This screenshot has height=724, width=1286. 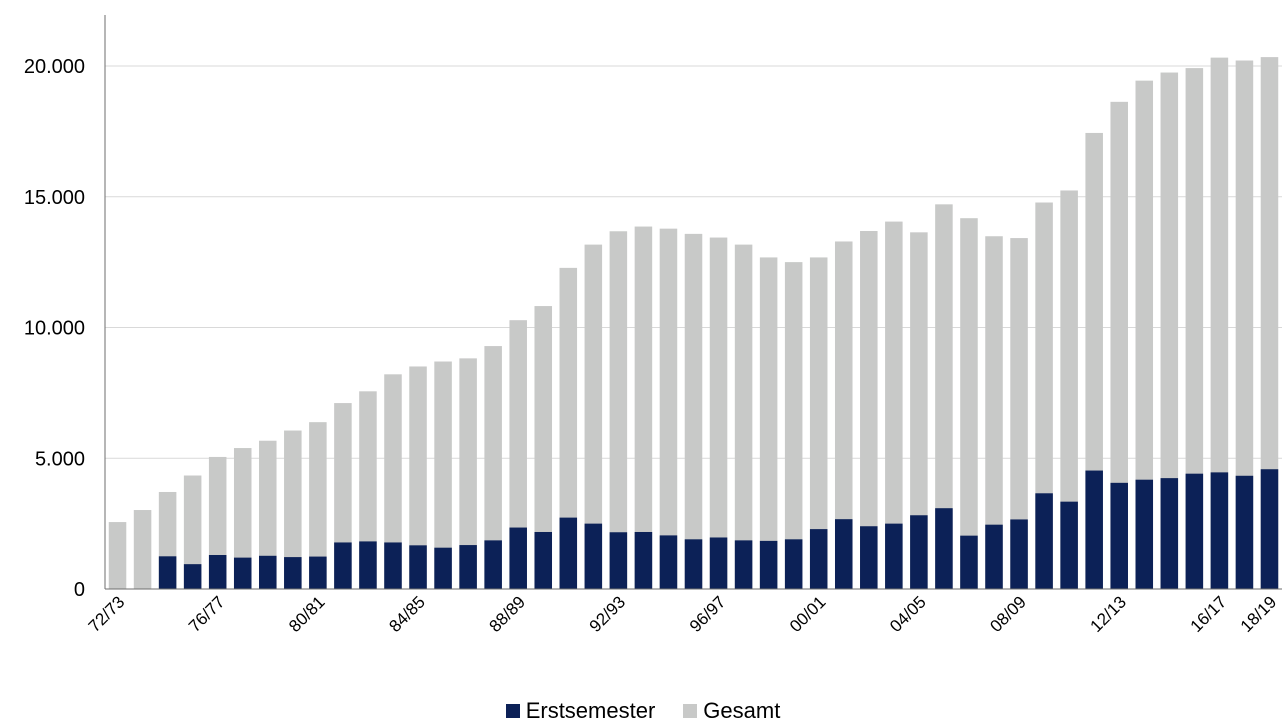 What do you see at coordinates (1259, 614) in the screenshot?
I see `x-tick-label: 18/19` at bounding box center [1259, 614].